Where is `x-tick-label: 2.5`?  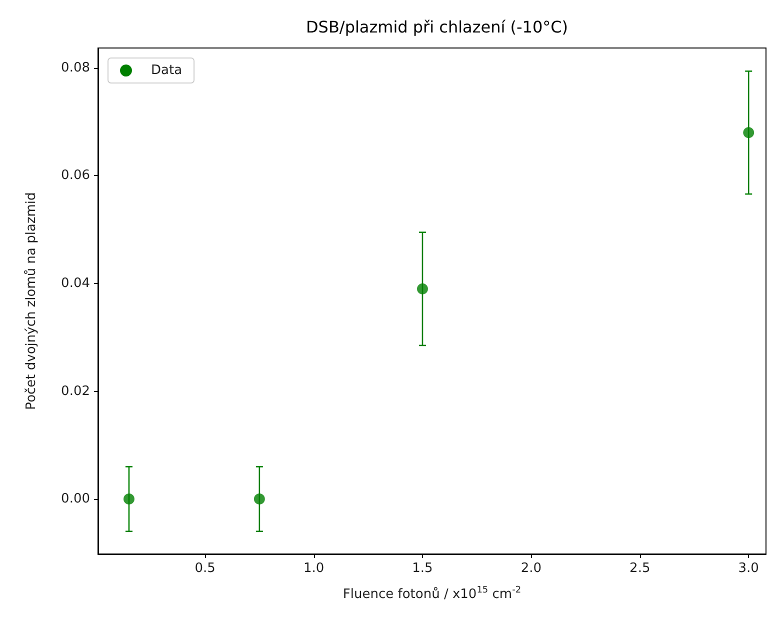
x-tick-label: 2.5 is located at coordinates (640, 568).